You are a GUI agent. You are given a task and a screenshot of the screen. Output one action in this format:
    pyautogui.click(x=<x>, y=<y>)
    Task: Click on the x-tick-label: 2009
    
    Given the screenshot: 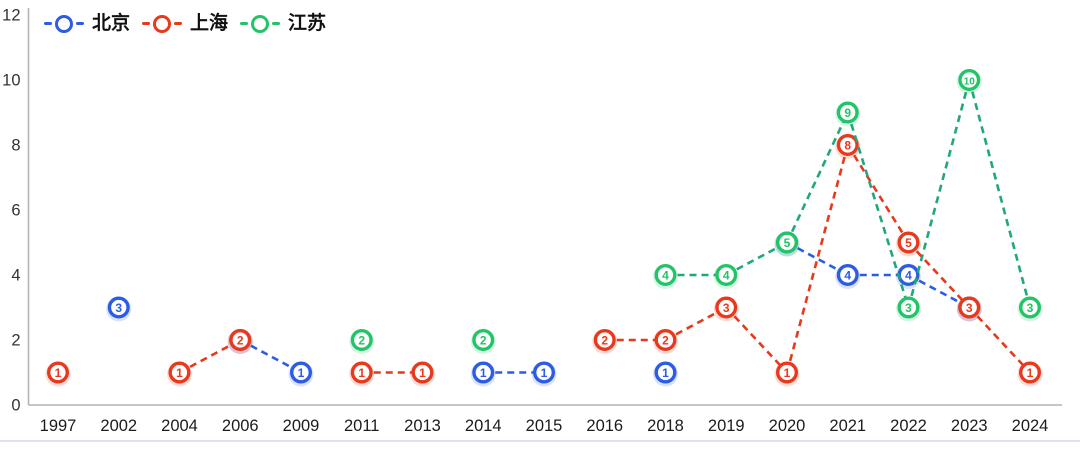 What is the action you would take?
    pyautogui.click(x=301, y=426)
    